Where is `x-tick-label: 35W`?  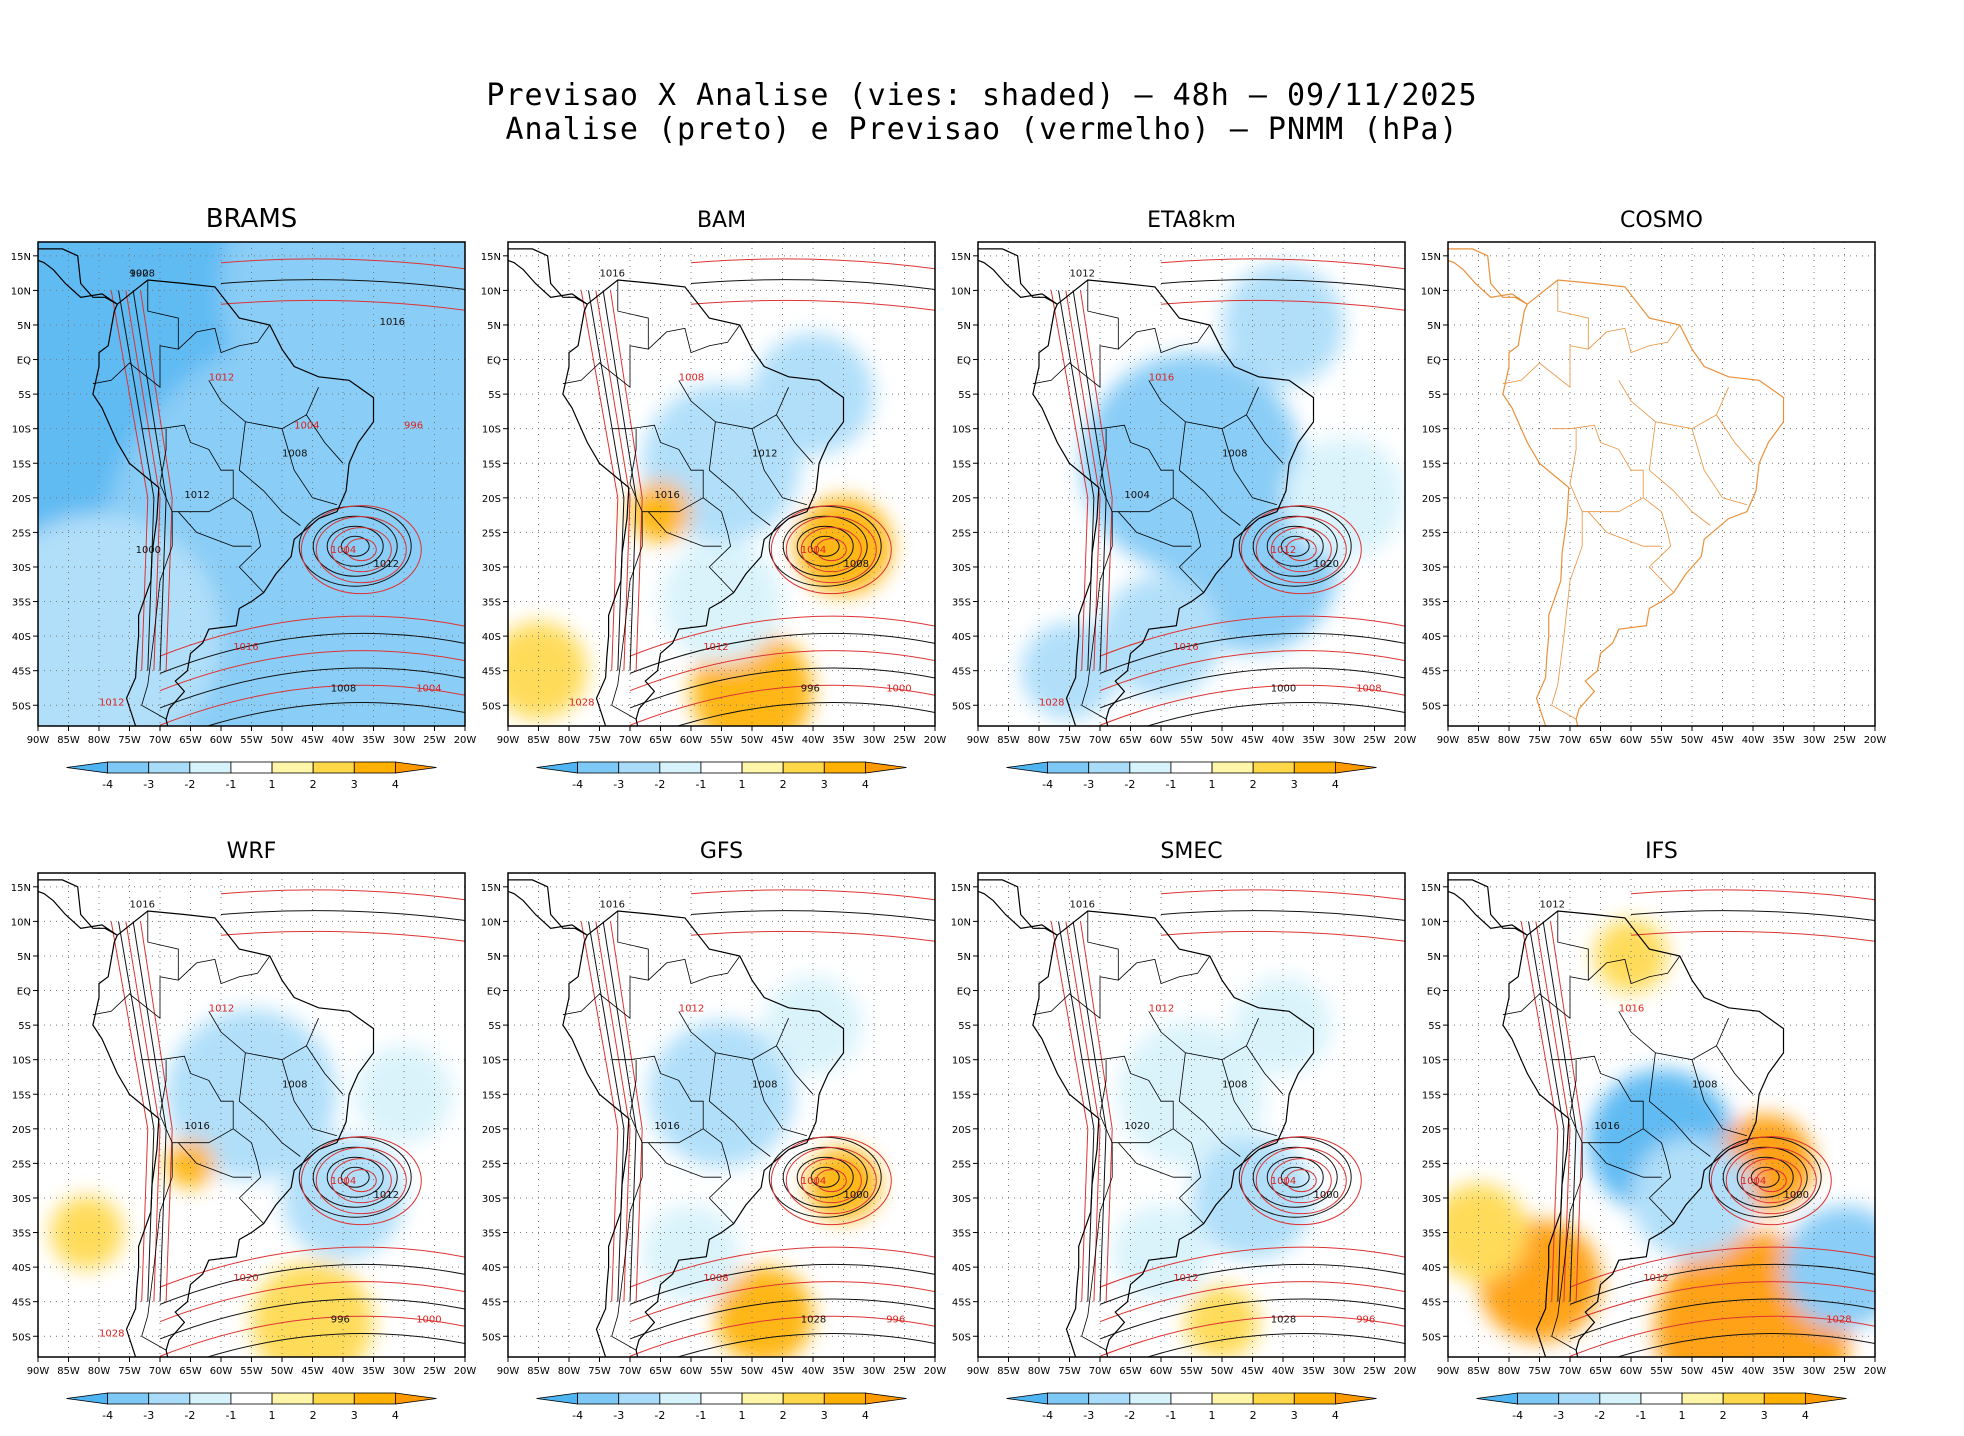 x-tick-label: 35W is located at coordinates (843, 1371).